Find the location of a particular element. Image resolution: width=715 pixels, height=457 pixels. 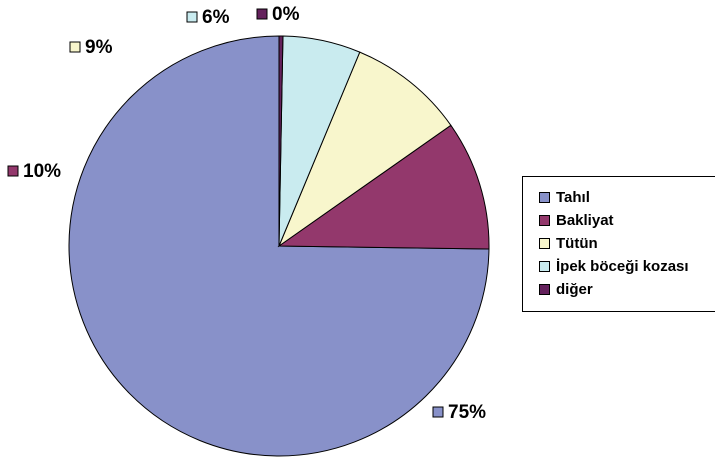

legend-item: İpek böceği kozası is located at coordinates (614, 266).